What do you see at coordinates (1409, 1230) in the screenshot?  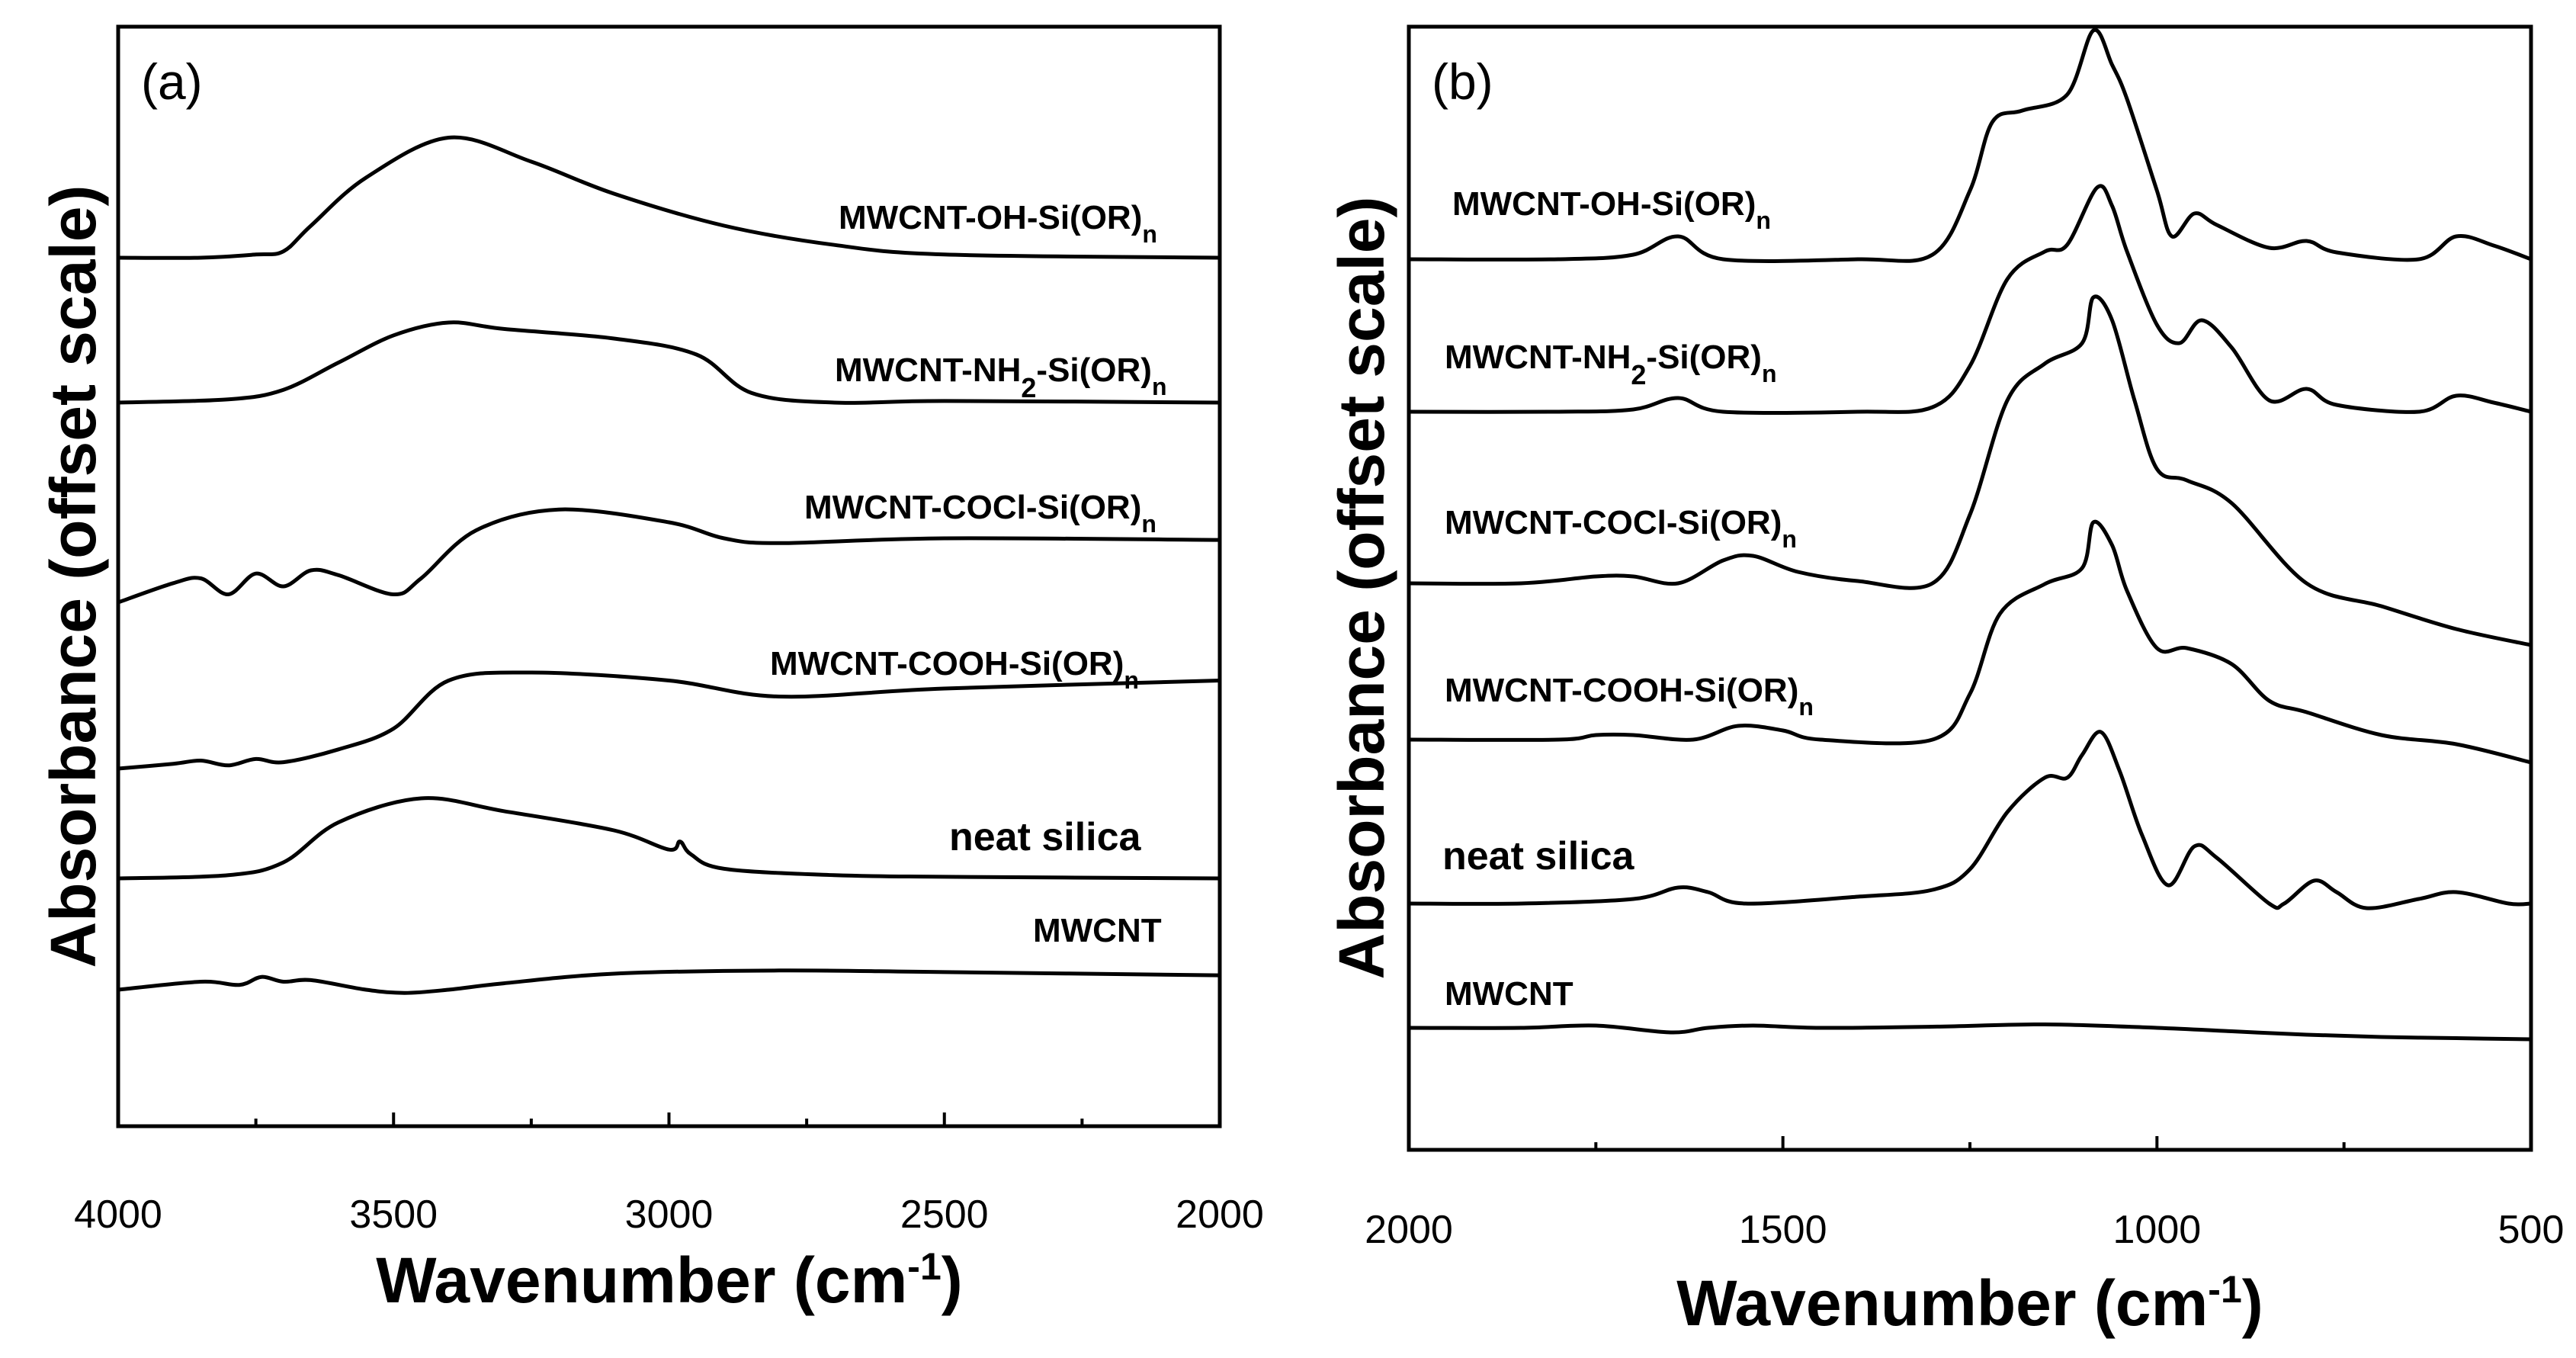 I see `panel-b-x-tick-label-0: 2000` at bounding box center [1409, 1230].